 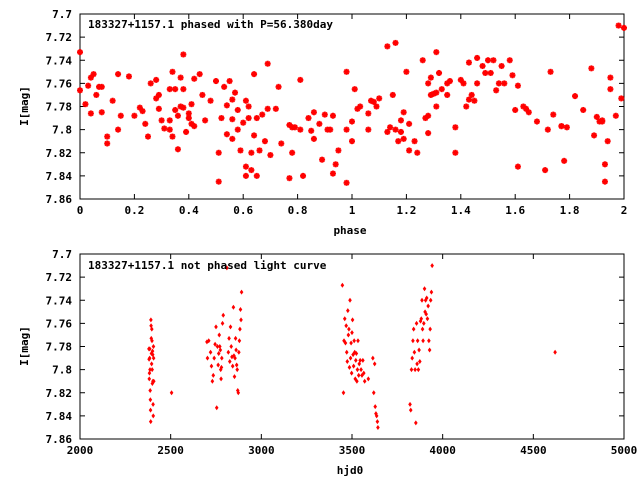 I want to click on unphased-y-tick-label: 7.72, so click(x=59, y=277).